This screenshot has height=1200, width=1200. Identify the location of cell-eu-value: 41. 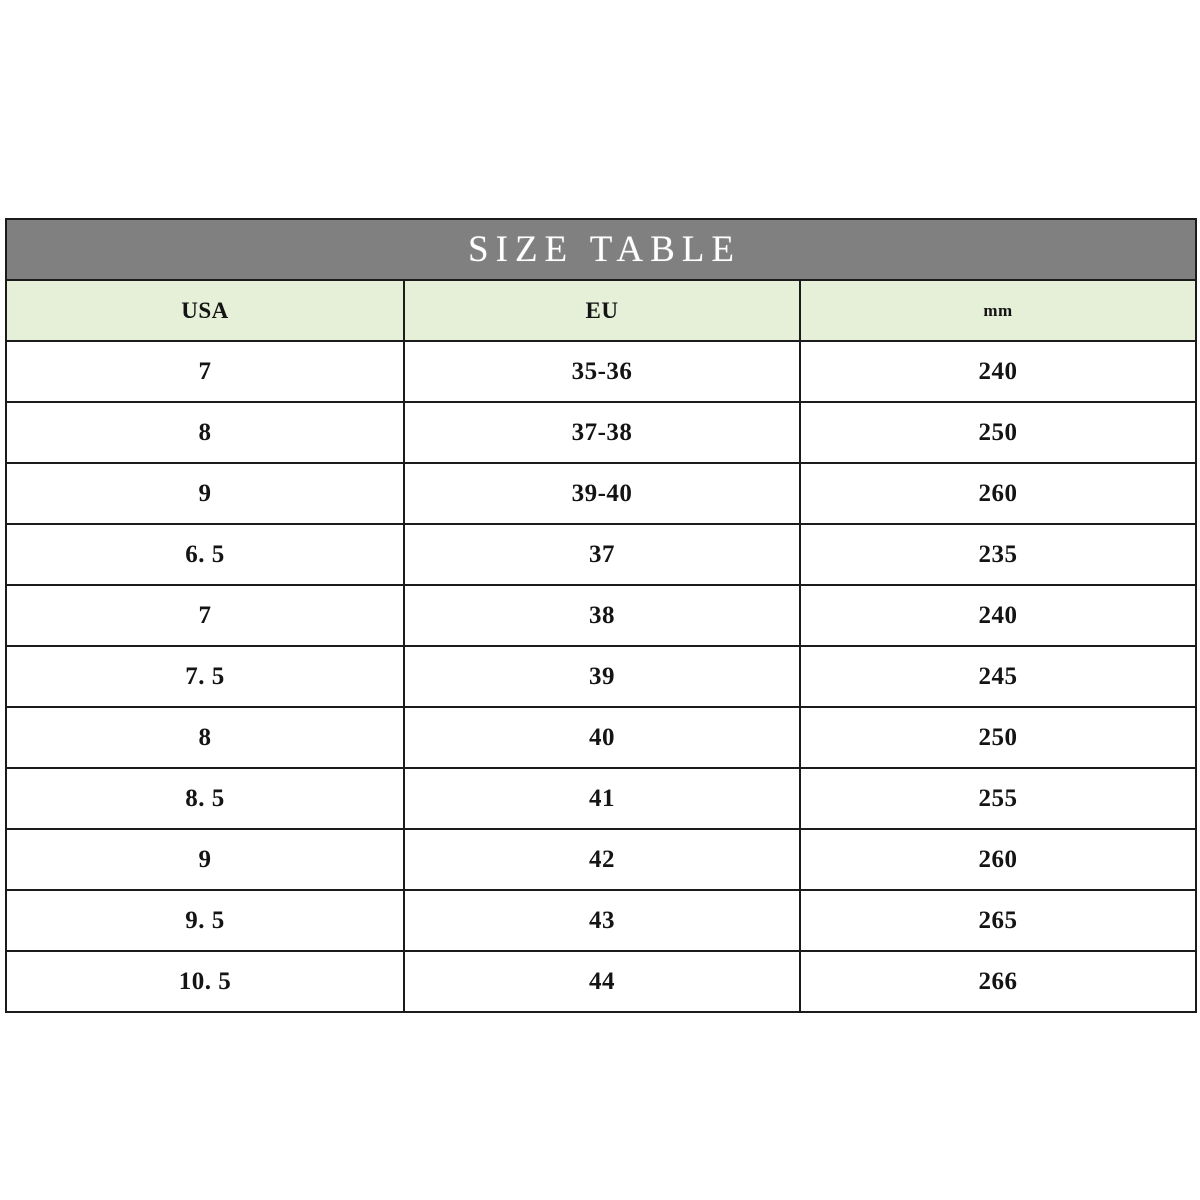
(602, 798).